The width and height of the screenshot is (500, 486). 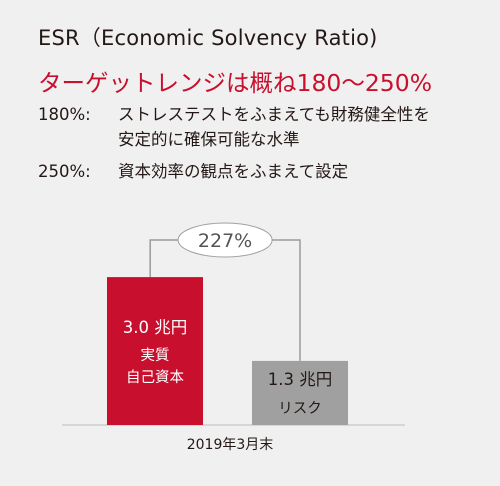 I want to click on note-250-line-1: 資本効率の観点をふまえて設定, so click(x=233, y=171).